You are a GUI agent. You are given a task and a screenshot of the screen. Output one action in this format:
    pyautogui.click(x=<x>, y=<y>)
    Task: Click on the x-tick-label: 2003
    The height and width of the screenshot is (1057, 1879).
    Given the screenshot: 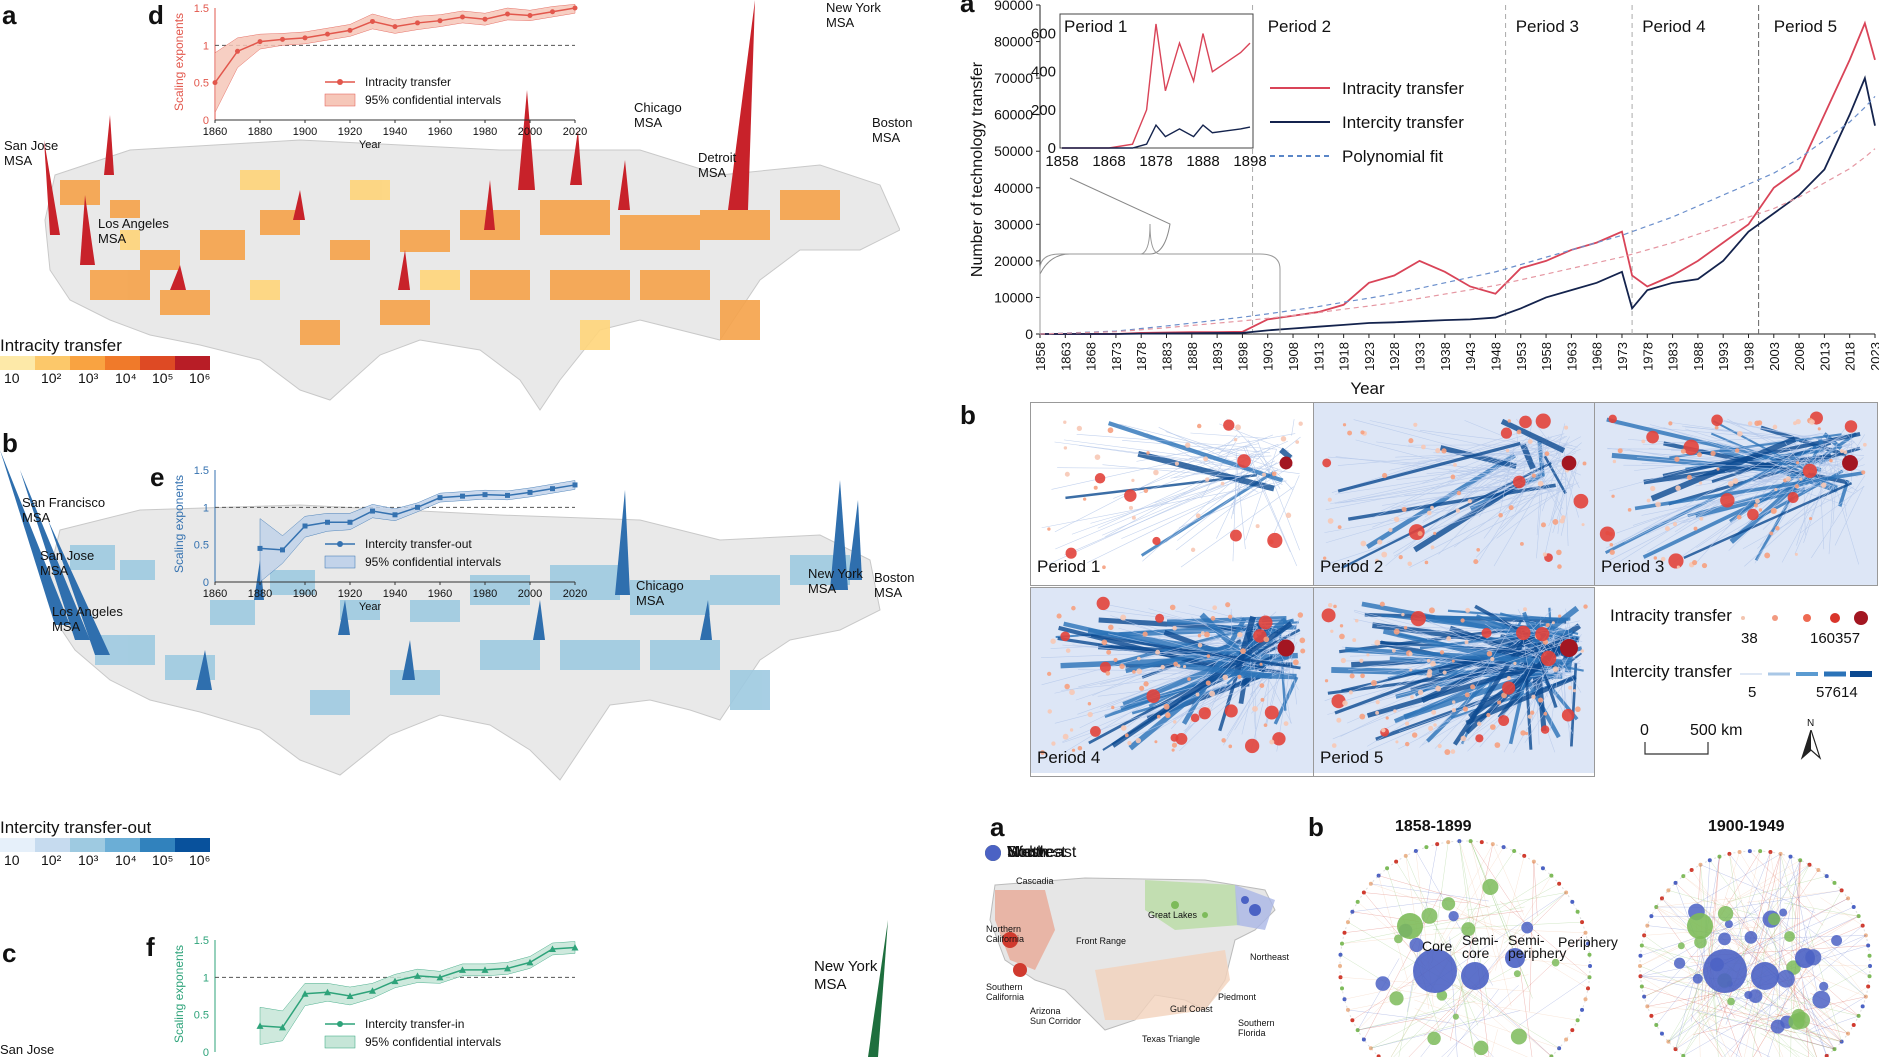 What is the action you would take?
    pyautogui.click(x=1774, y=356)
    